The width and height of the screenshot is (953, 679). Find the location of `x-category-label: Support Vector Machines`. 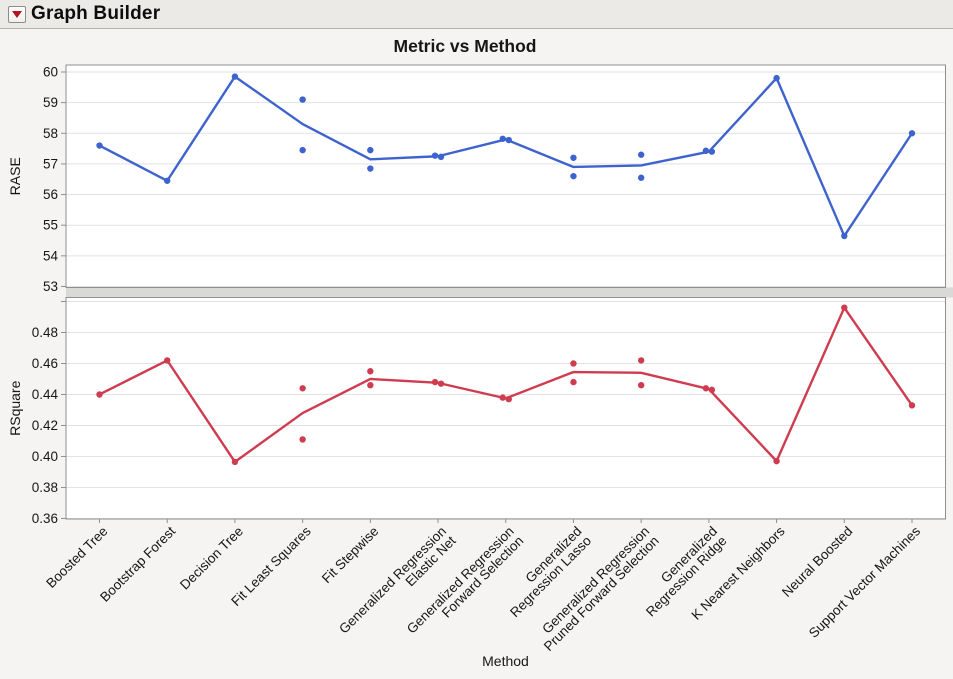

x-category-label: Support Vector Machines is located at coordinates (864, 581).